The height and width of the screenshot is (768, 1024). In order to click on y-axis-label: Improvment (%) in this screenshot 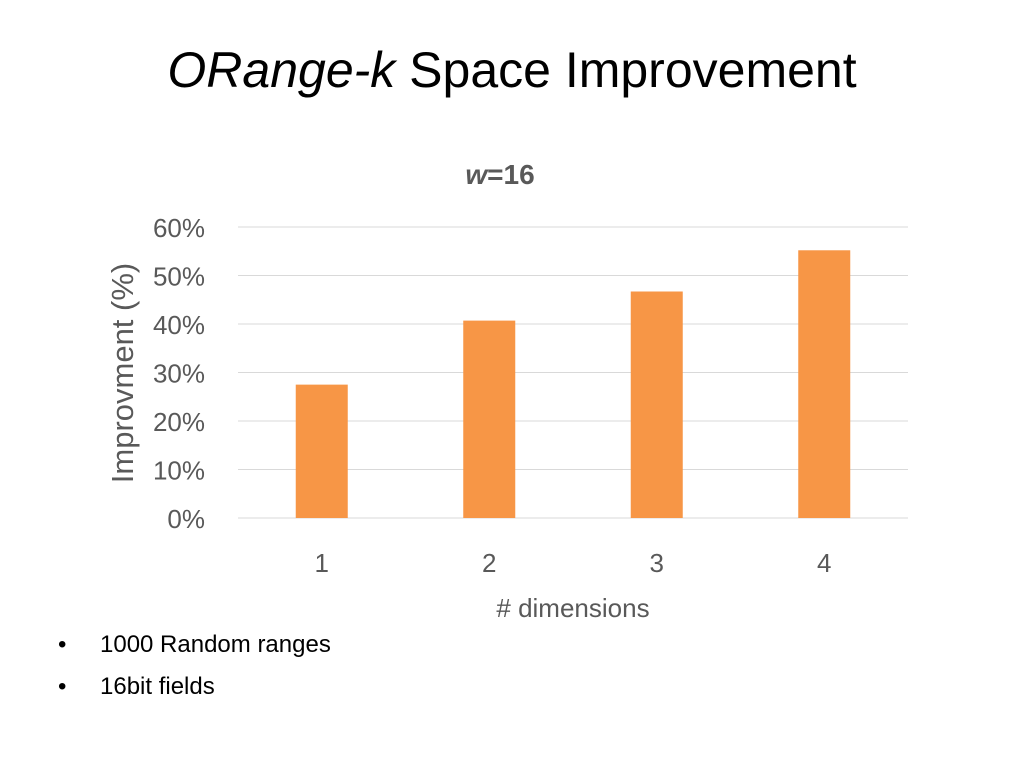, I will do `click(122, 373)`.